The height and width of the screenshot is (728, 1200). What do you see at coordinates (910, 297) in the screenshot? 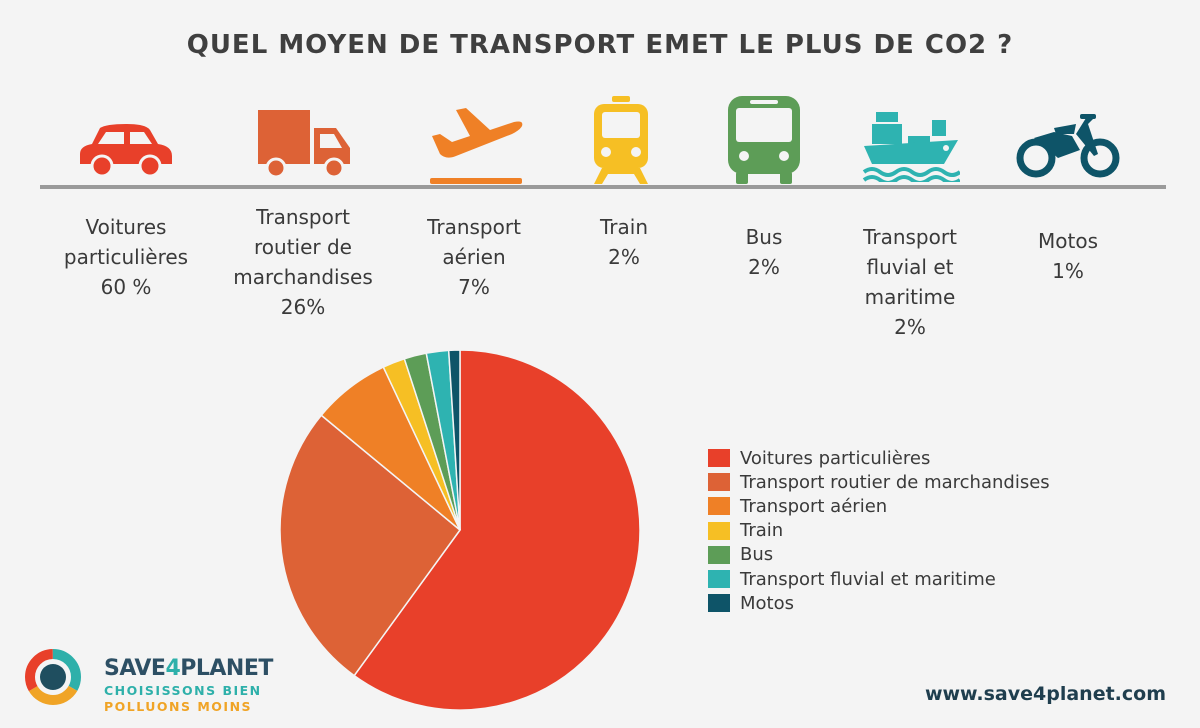
I see `category-label-line: maritime` at bounding box center [910, 297].